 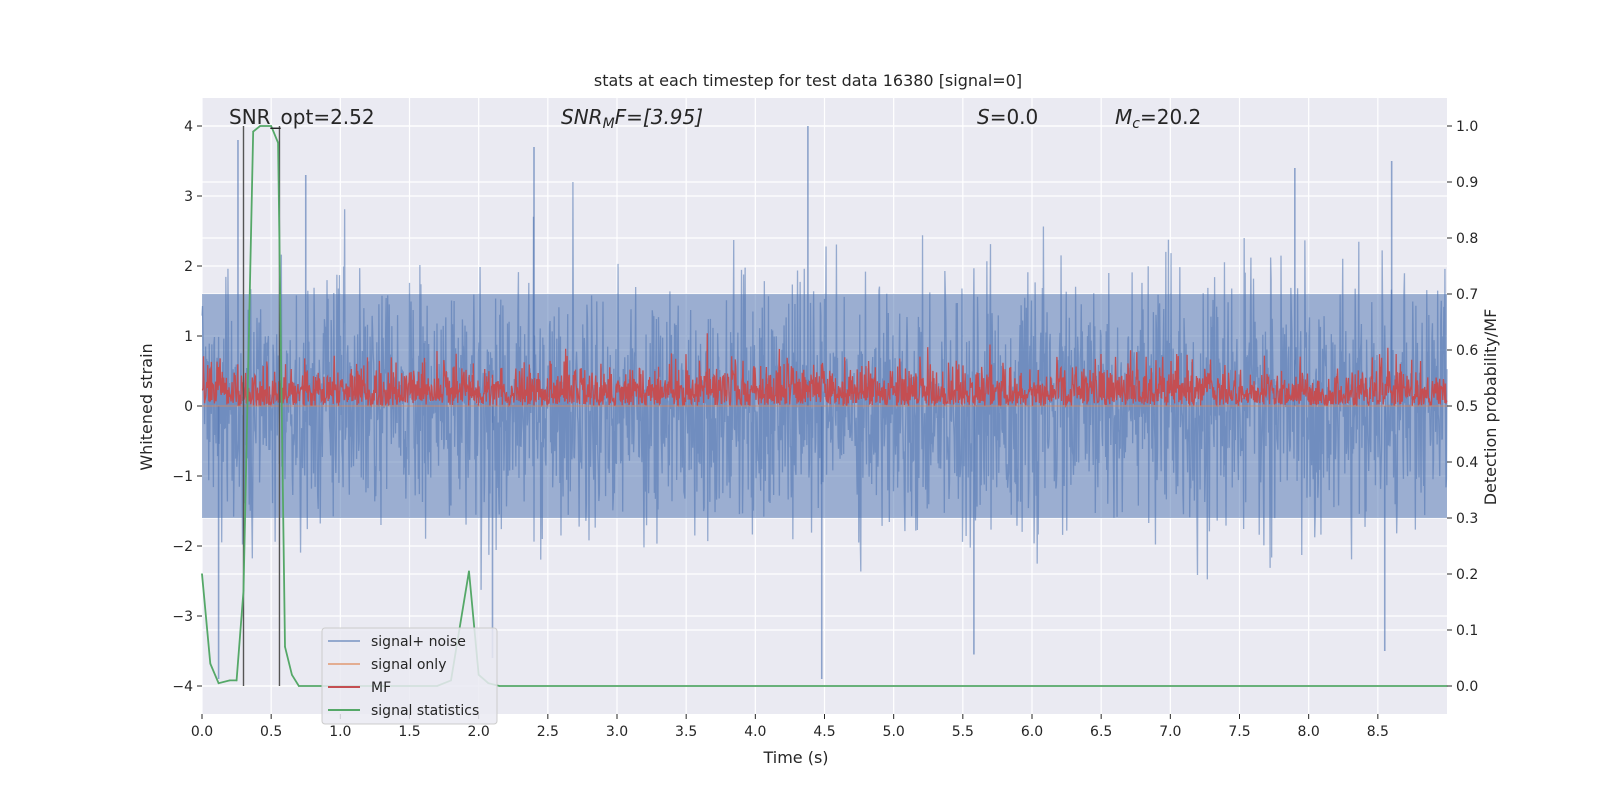 What do you see at coordinates (182, 547) in the screenshot?
I see `ytick-left-6: −2` at bounding box center [182, 547].